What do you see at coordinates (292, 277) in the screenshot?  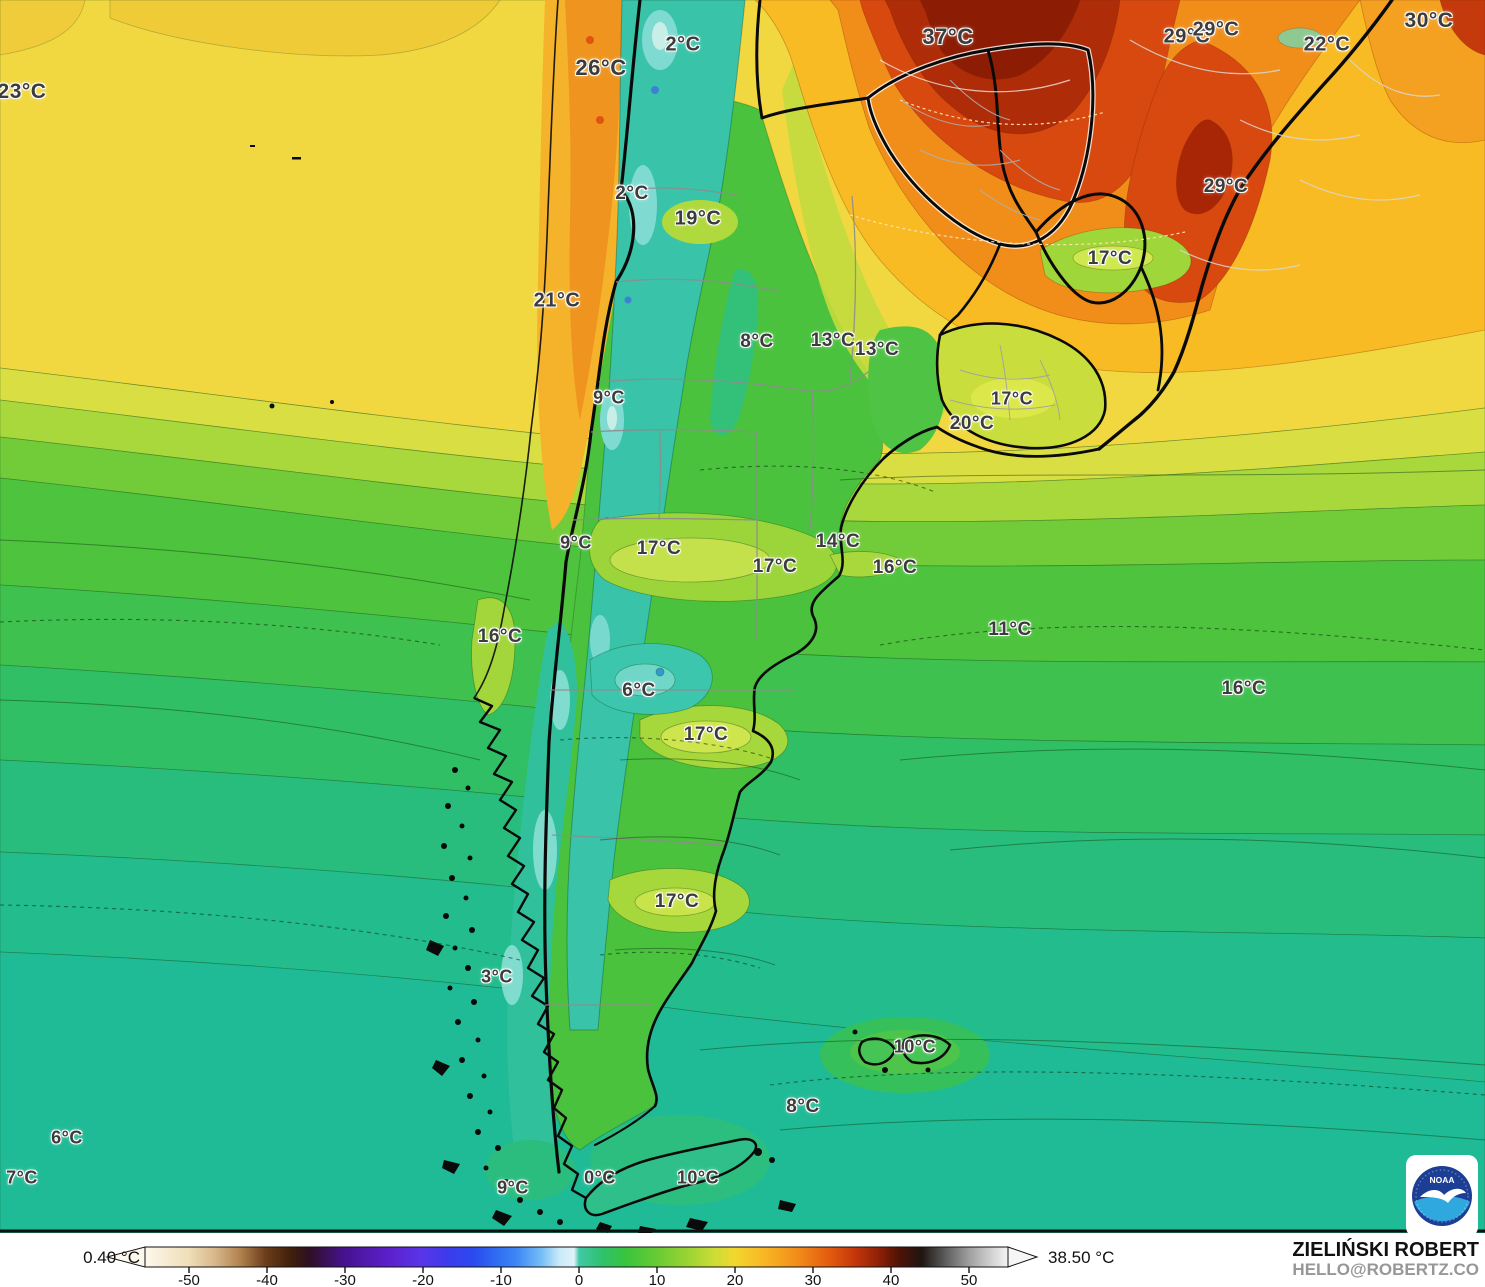 I see `small-map-marks` at bounding box center [292, 277].